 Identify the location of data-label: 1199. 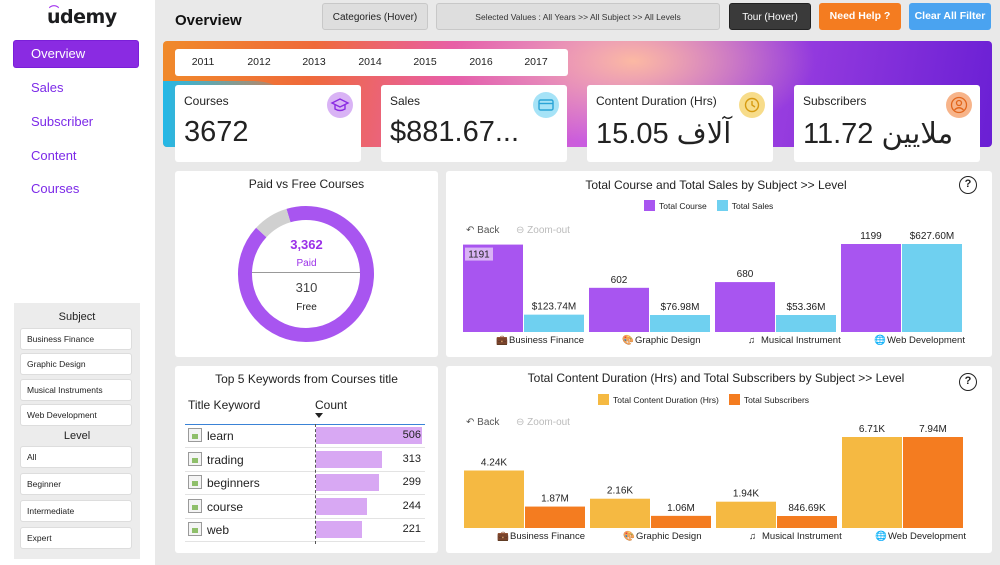
(871, 236).